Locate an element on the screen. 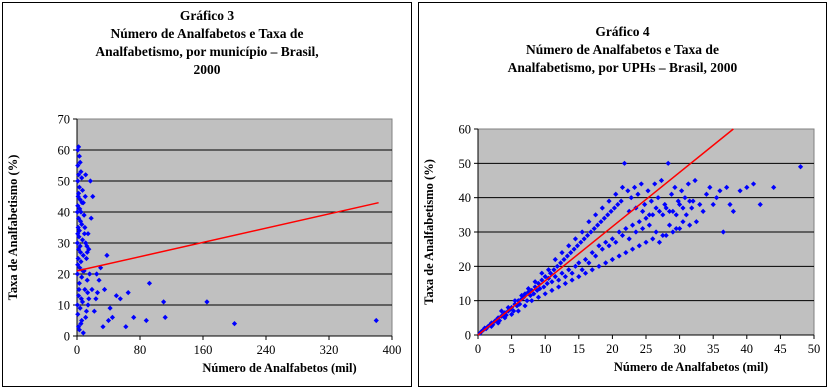  y-tick-label: 40 is located at coordinates (465, 198).